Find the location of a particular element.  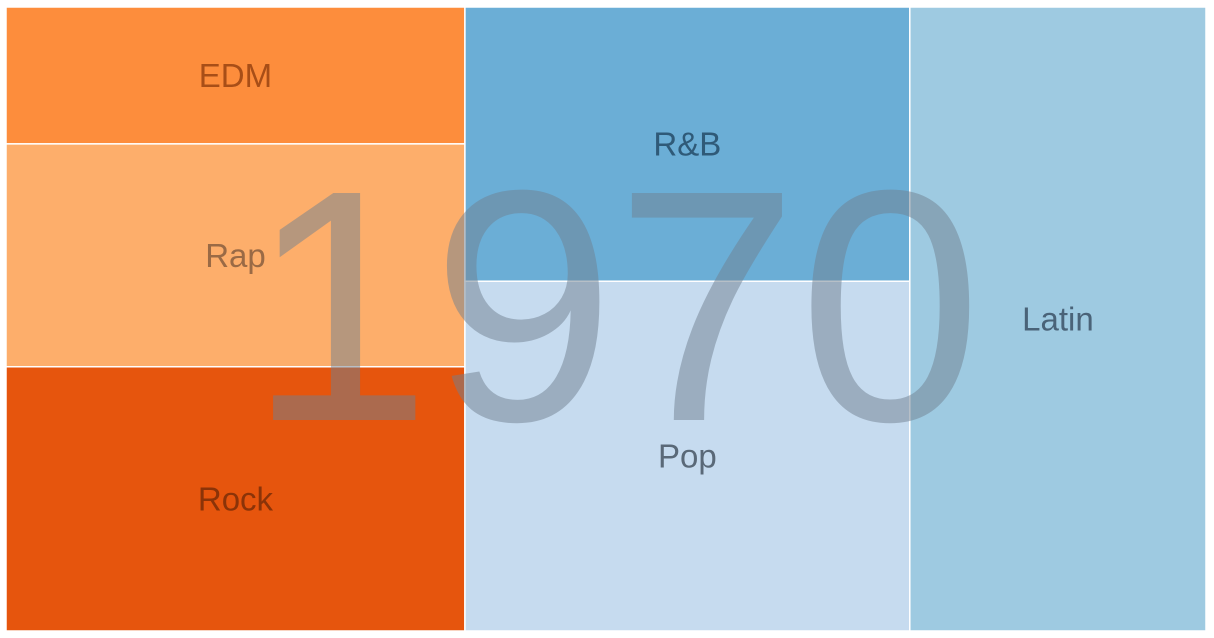

tile-label-r-b: R&B is located at coordinates (687, 144).